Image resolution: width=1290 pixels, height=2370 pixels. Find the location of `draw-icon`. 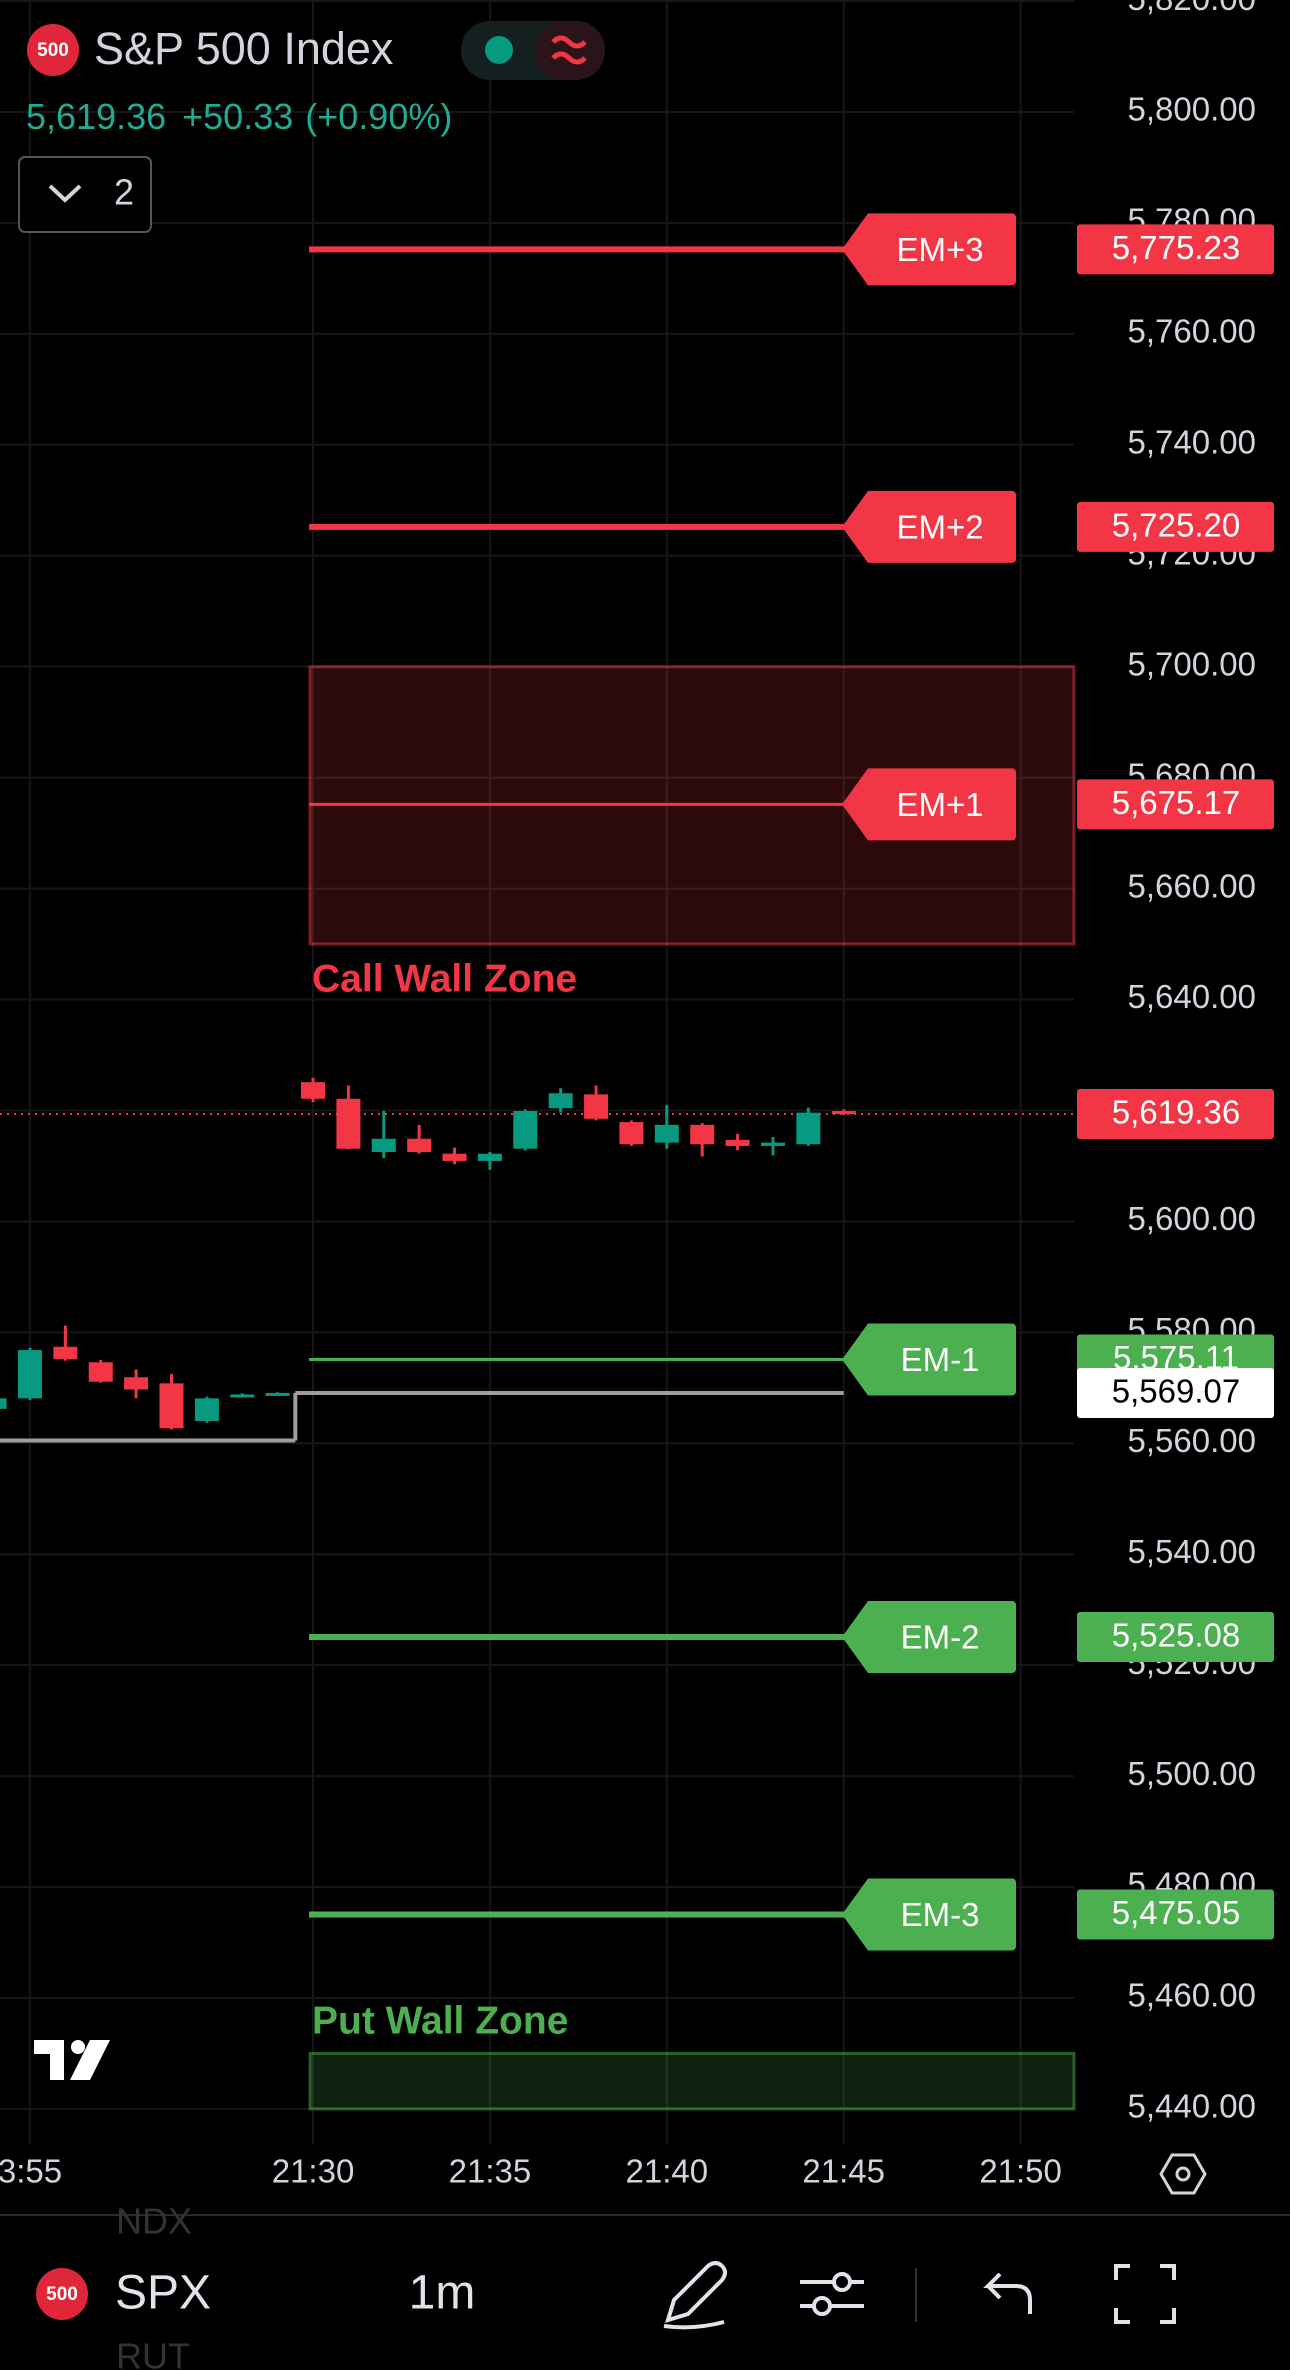

draw-icon is located at coordinates (695, 2295).